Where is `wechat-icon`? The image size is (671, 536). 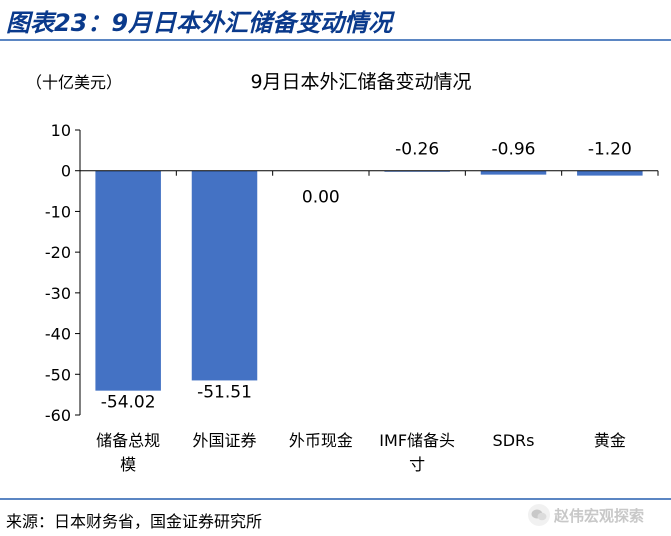
wechat-icon is located at coordinates (539, 515).